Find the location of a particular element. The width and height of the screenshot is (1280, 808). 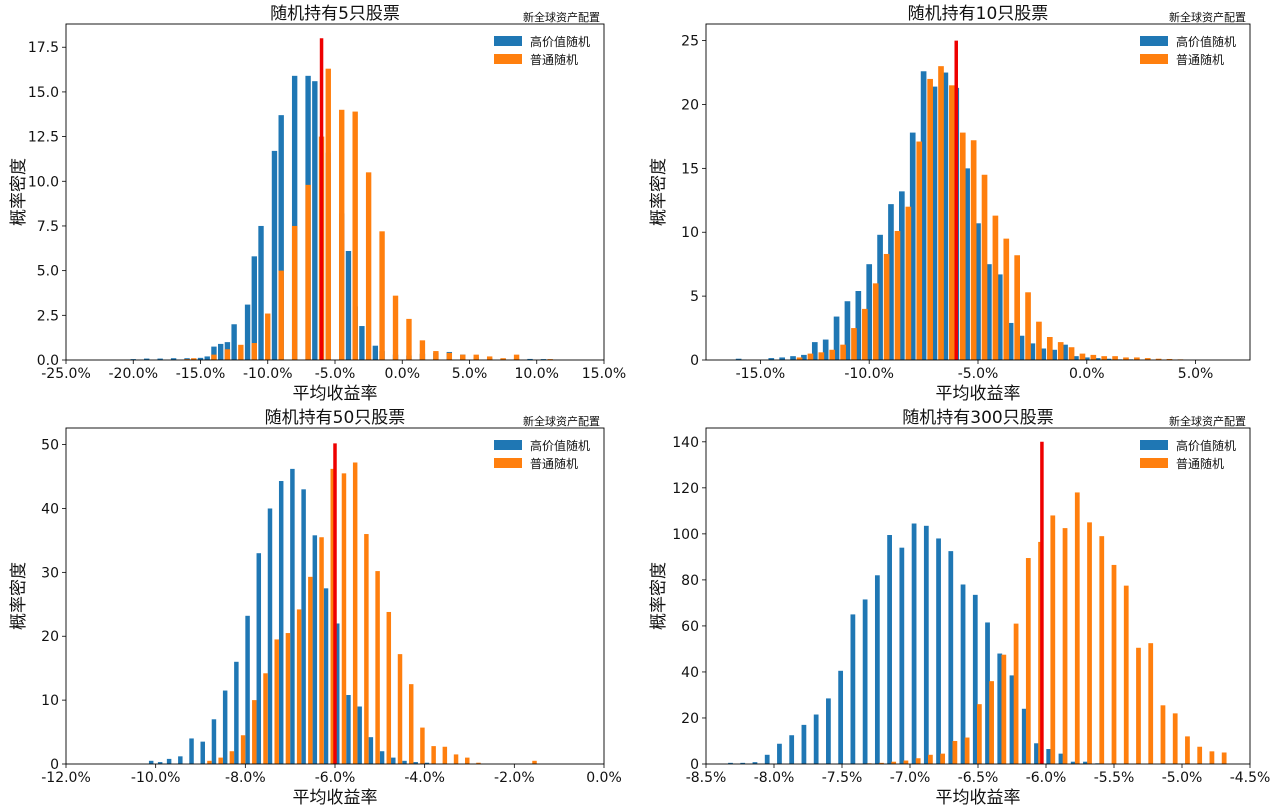

x-tick-label: -15.0% is located at coordinates (201, 374).